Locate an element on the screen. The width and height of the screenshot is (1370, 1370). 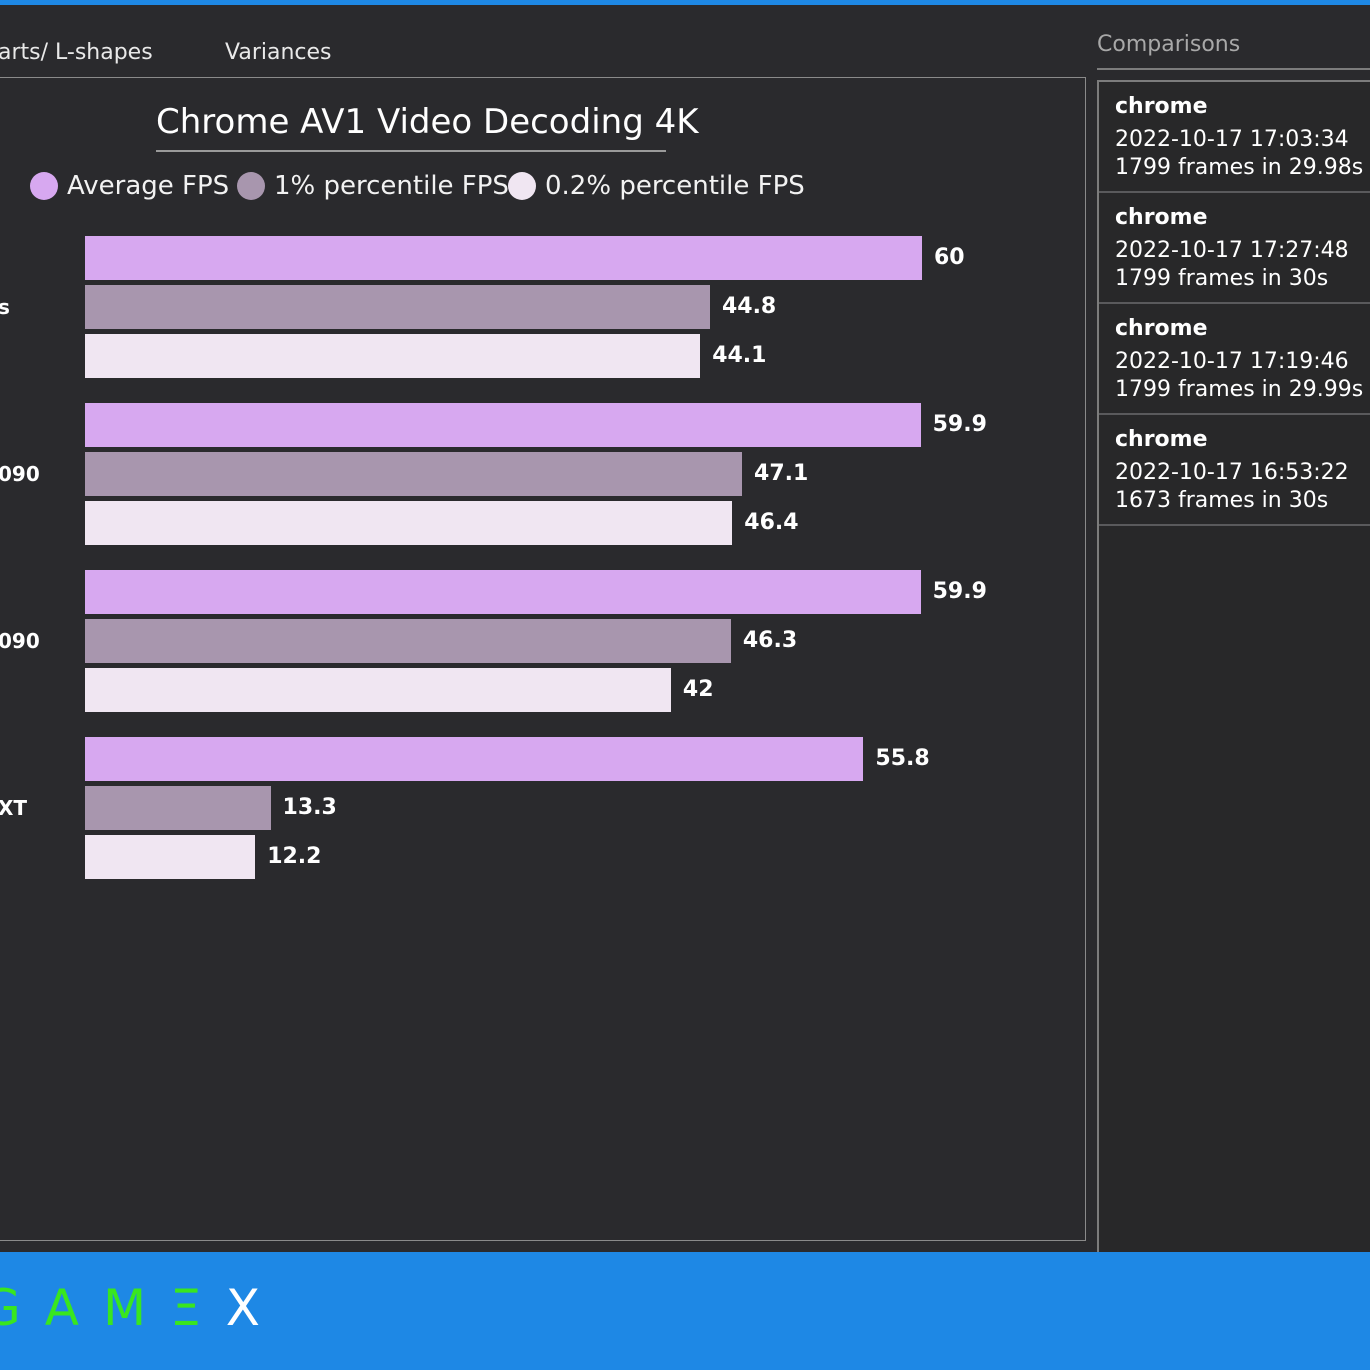
logo-letter: G is located at coordinates (22, 1308).